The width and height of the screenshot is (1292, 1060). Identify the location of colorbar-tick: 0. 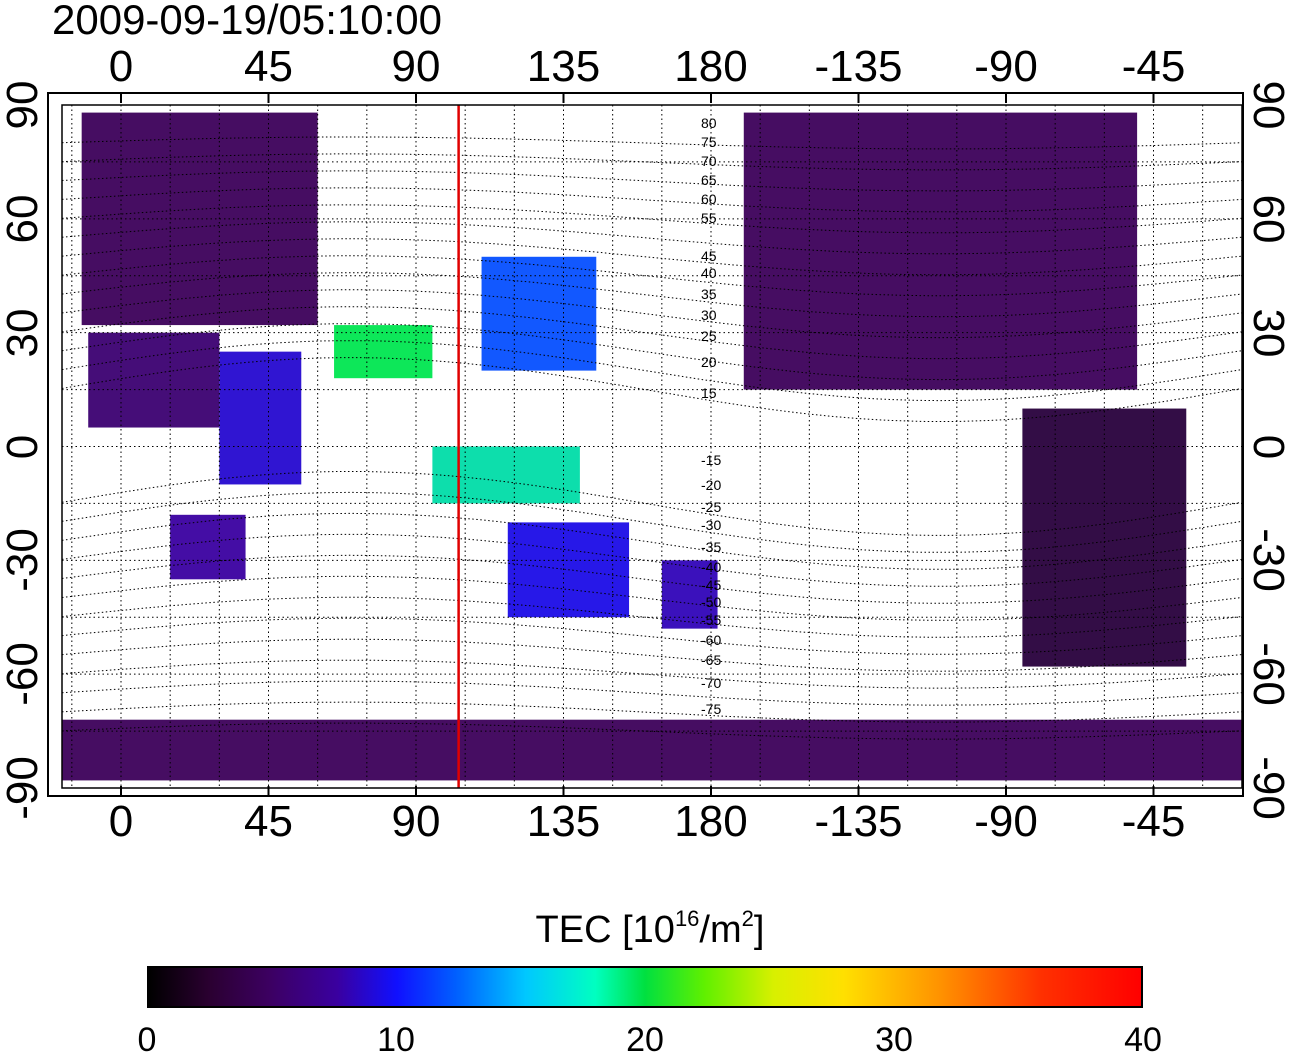
(147, 1040).